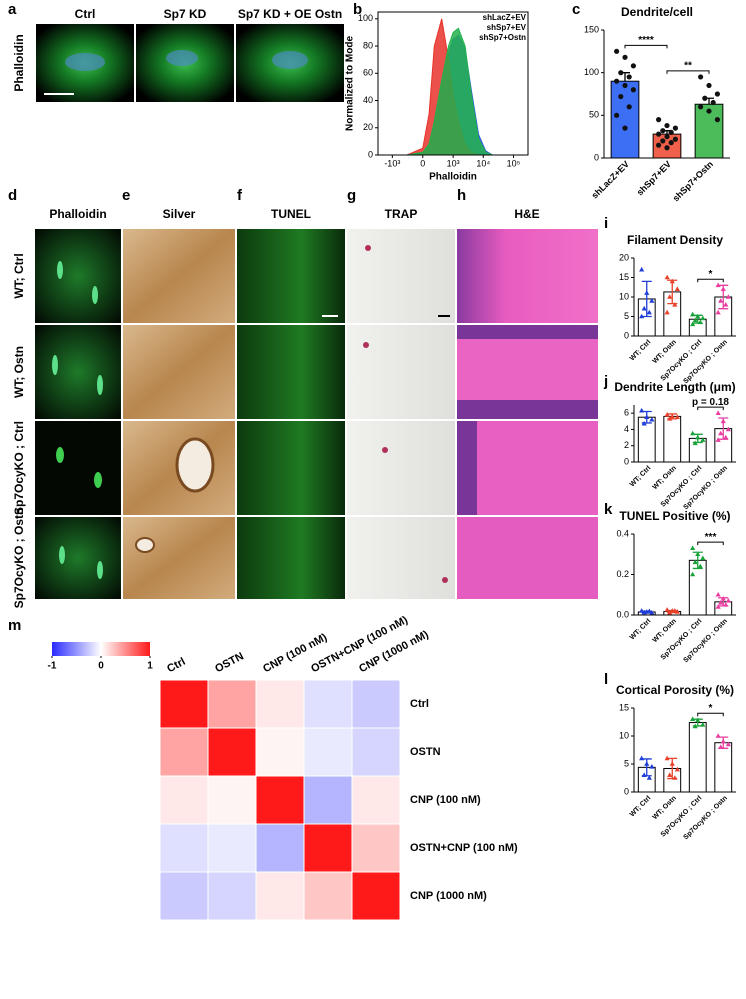 The height and width of the screenshot is (999, 746). Describe the element at coordinates (229, 662) in the screenshot. I see `column-label: OSTN` at that location.